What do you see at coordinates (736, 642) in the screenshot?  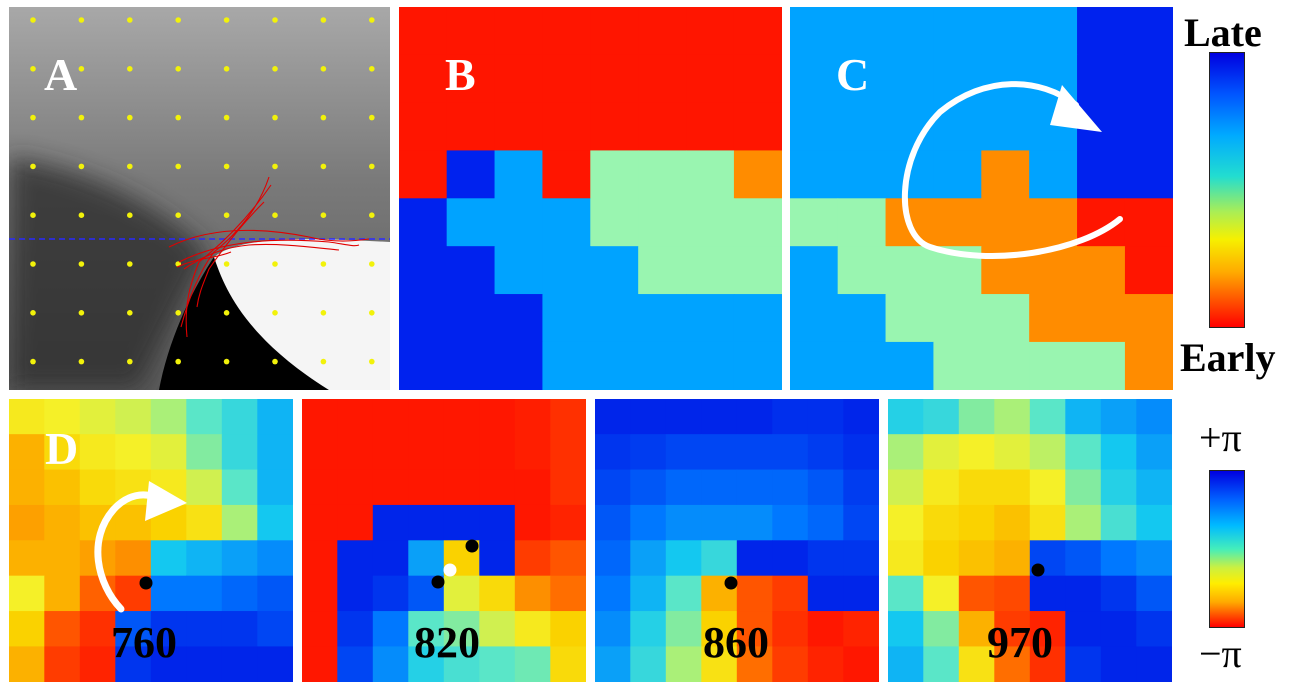 I see `frame-number-3: 860` at bounding box center [736, 642].